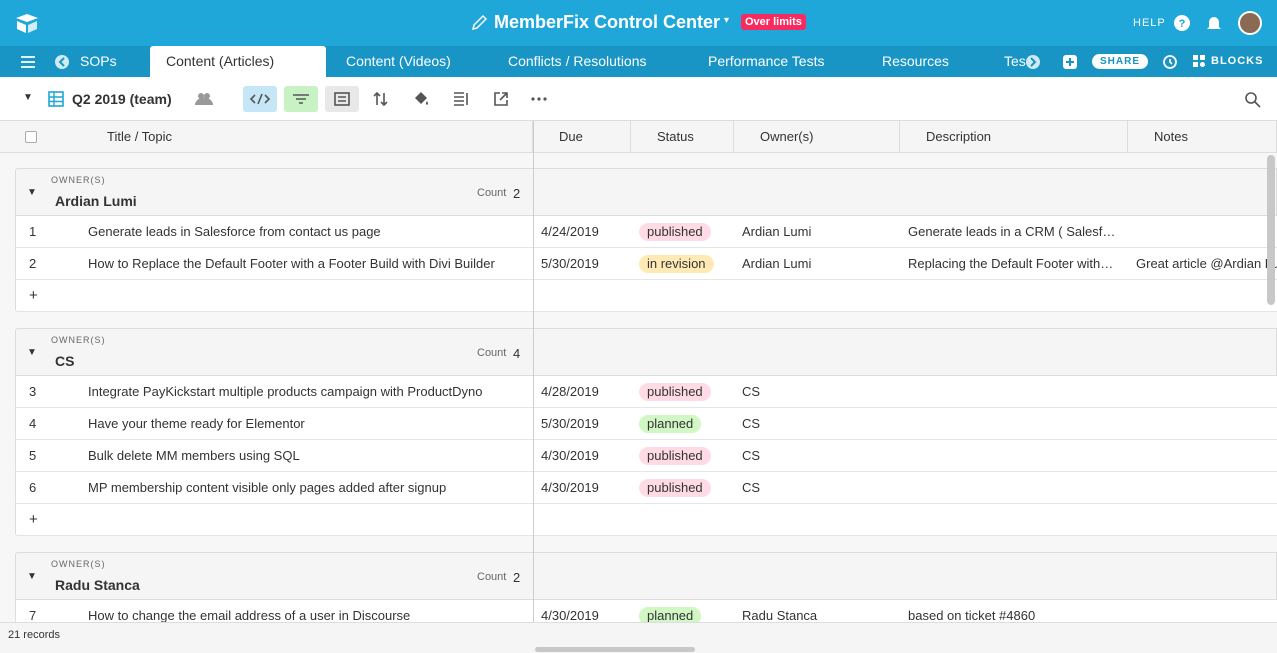  I want to click on hide-fields, so click(260, 99).